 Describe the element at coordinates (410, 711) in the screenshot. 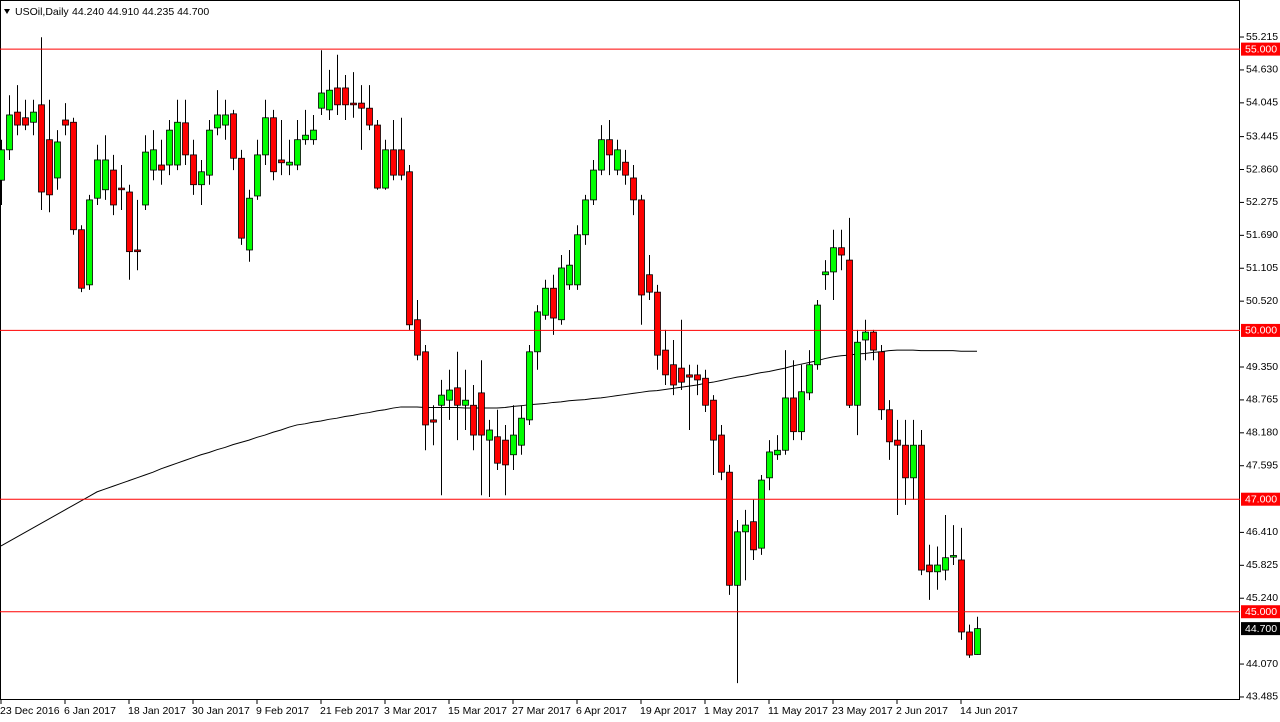

I see `x-tick-label: 3 Mar 2017` at that location.